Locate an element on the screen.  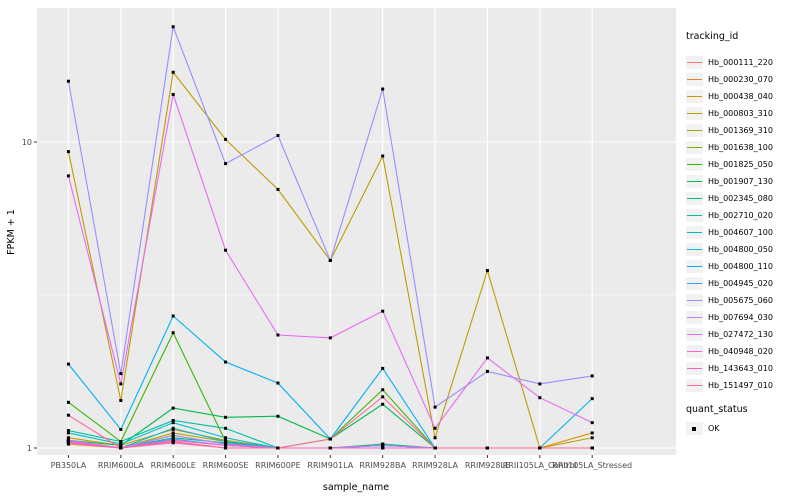
legend-item-label: OK is located at coordinates (714, 428).